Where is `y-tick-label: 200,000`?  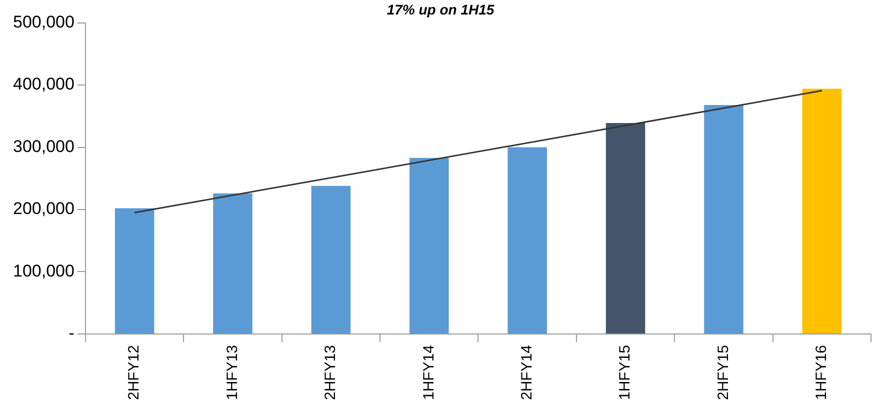 y-tick-label: 200,000 is located at coordinates (43, 208).